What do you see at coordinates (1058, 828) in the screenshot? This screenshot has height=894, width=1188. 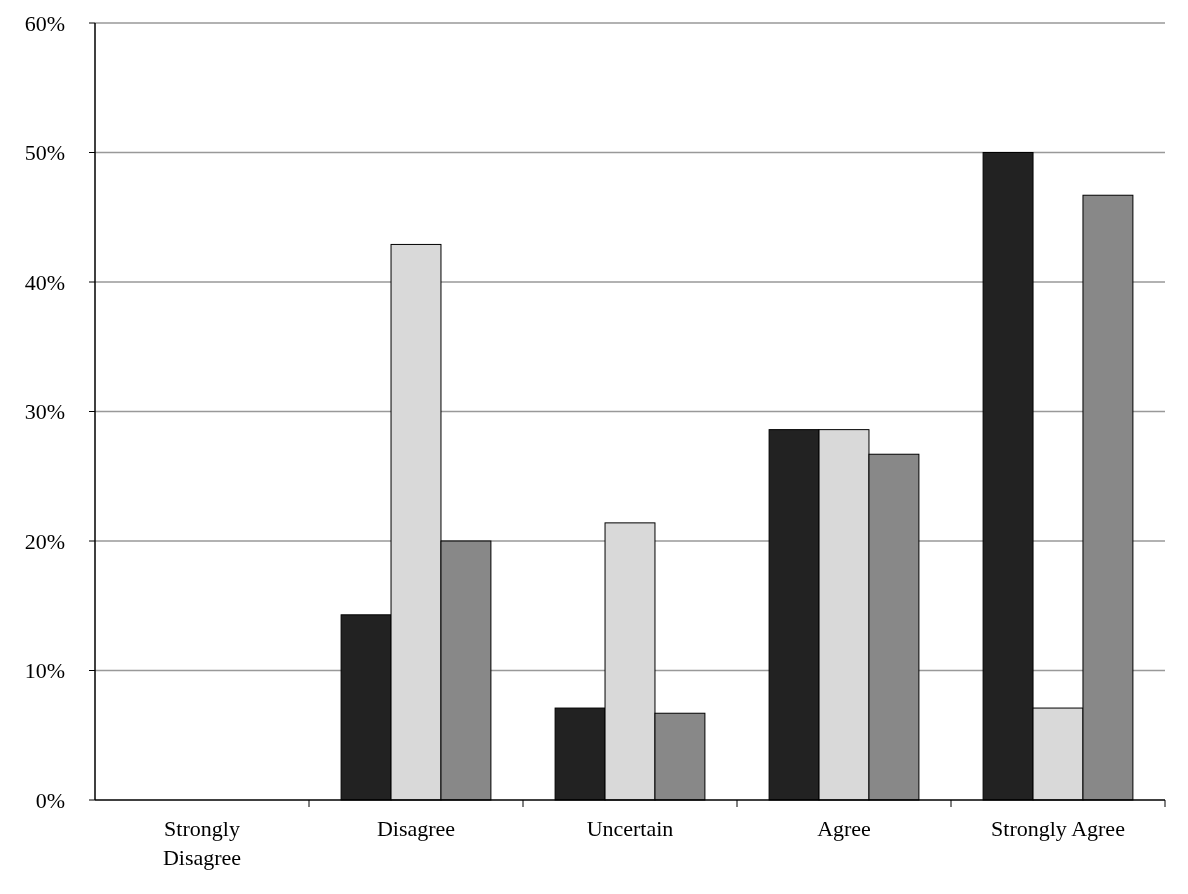 I see `x-tick-label: Strongly Agree` at bounding box center [1058, 828].